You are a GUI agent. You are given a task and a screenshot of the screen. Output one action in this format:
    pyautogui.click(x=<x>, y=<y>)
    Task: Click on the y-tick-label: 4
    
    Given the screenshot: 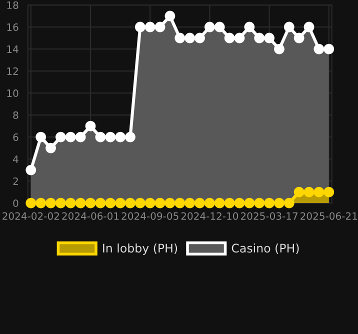 What is the action you would take?
    pyautogui.click(x=15, y=159)
    